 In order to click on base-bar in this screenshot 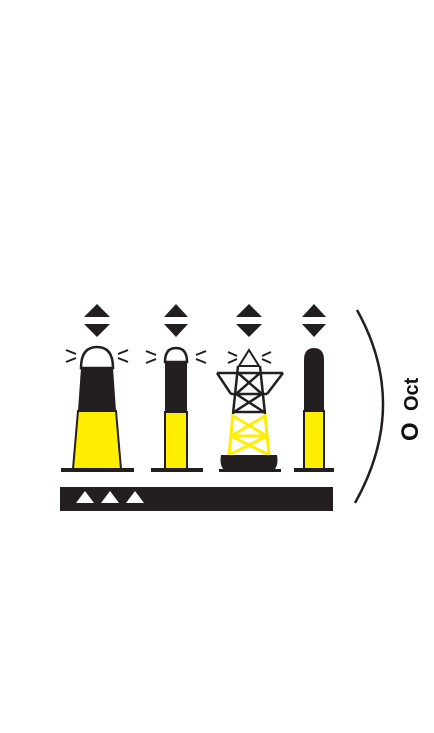, I will do `click(196, 499)`.